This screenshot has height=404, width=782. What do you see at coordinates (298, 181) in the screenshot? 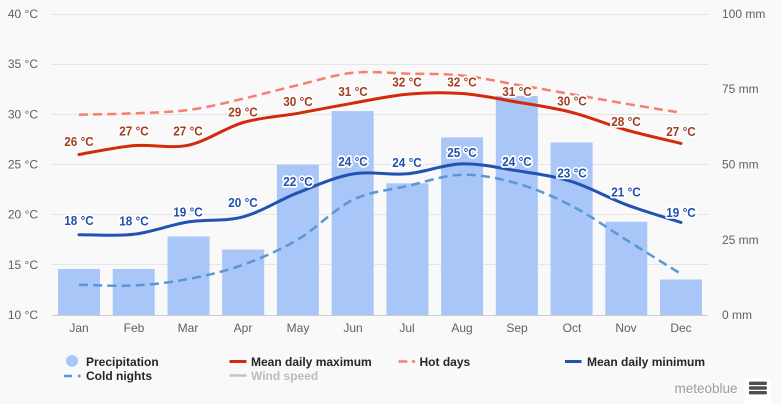
I see `svg-text: 22 °C` at bounding box center [298, 181].